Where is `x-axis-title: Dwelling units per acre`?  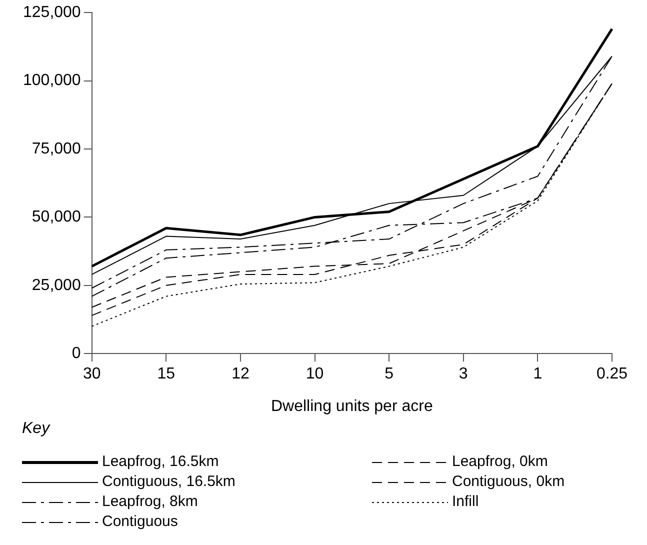
x-axis-title: Dwelling units per acre is located at coordinates (351, 406).